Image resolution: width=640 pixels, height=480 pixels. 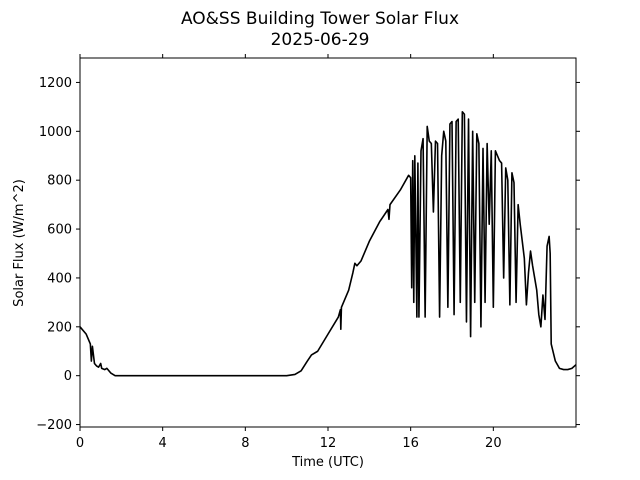 I want to click on y-tick-label: 1200, so click(x=55, y=83).